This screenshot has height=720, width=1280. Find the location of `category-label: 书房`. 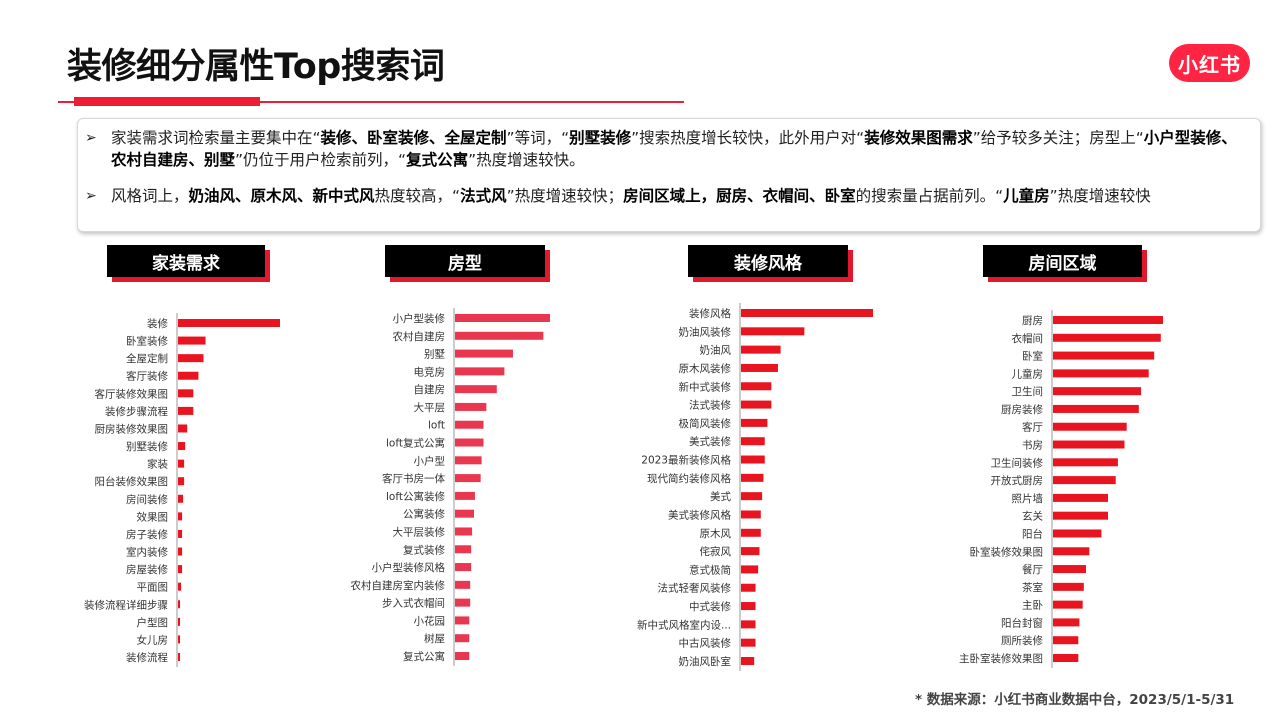

category-label: 书房 is located at coordinates (1032, 445).